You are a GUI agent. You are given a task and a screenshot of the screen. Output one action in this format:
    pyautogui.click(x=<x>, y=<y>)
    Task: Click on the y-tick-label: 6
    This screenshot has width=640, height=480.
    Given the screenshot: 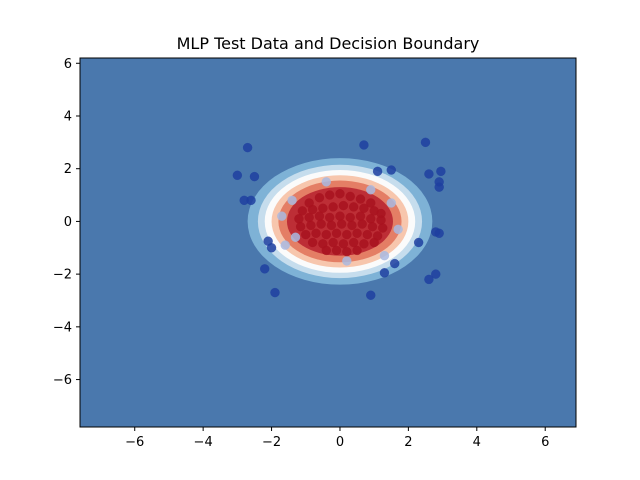 What is the action you would take?
    pyautogui.click(x=68, y=64)
    